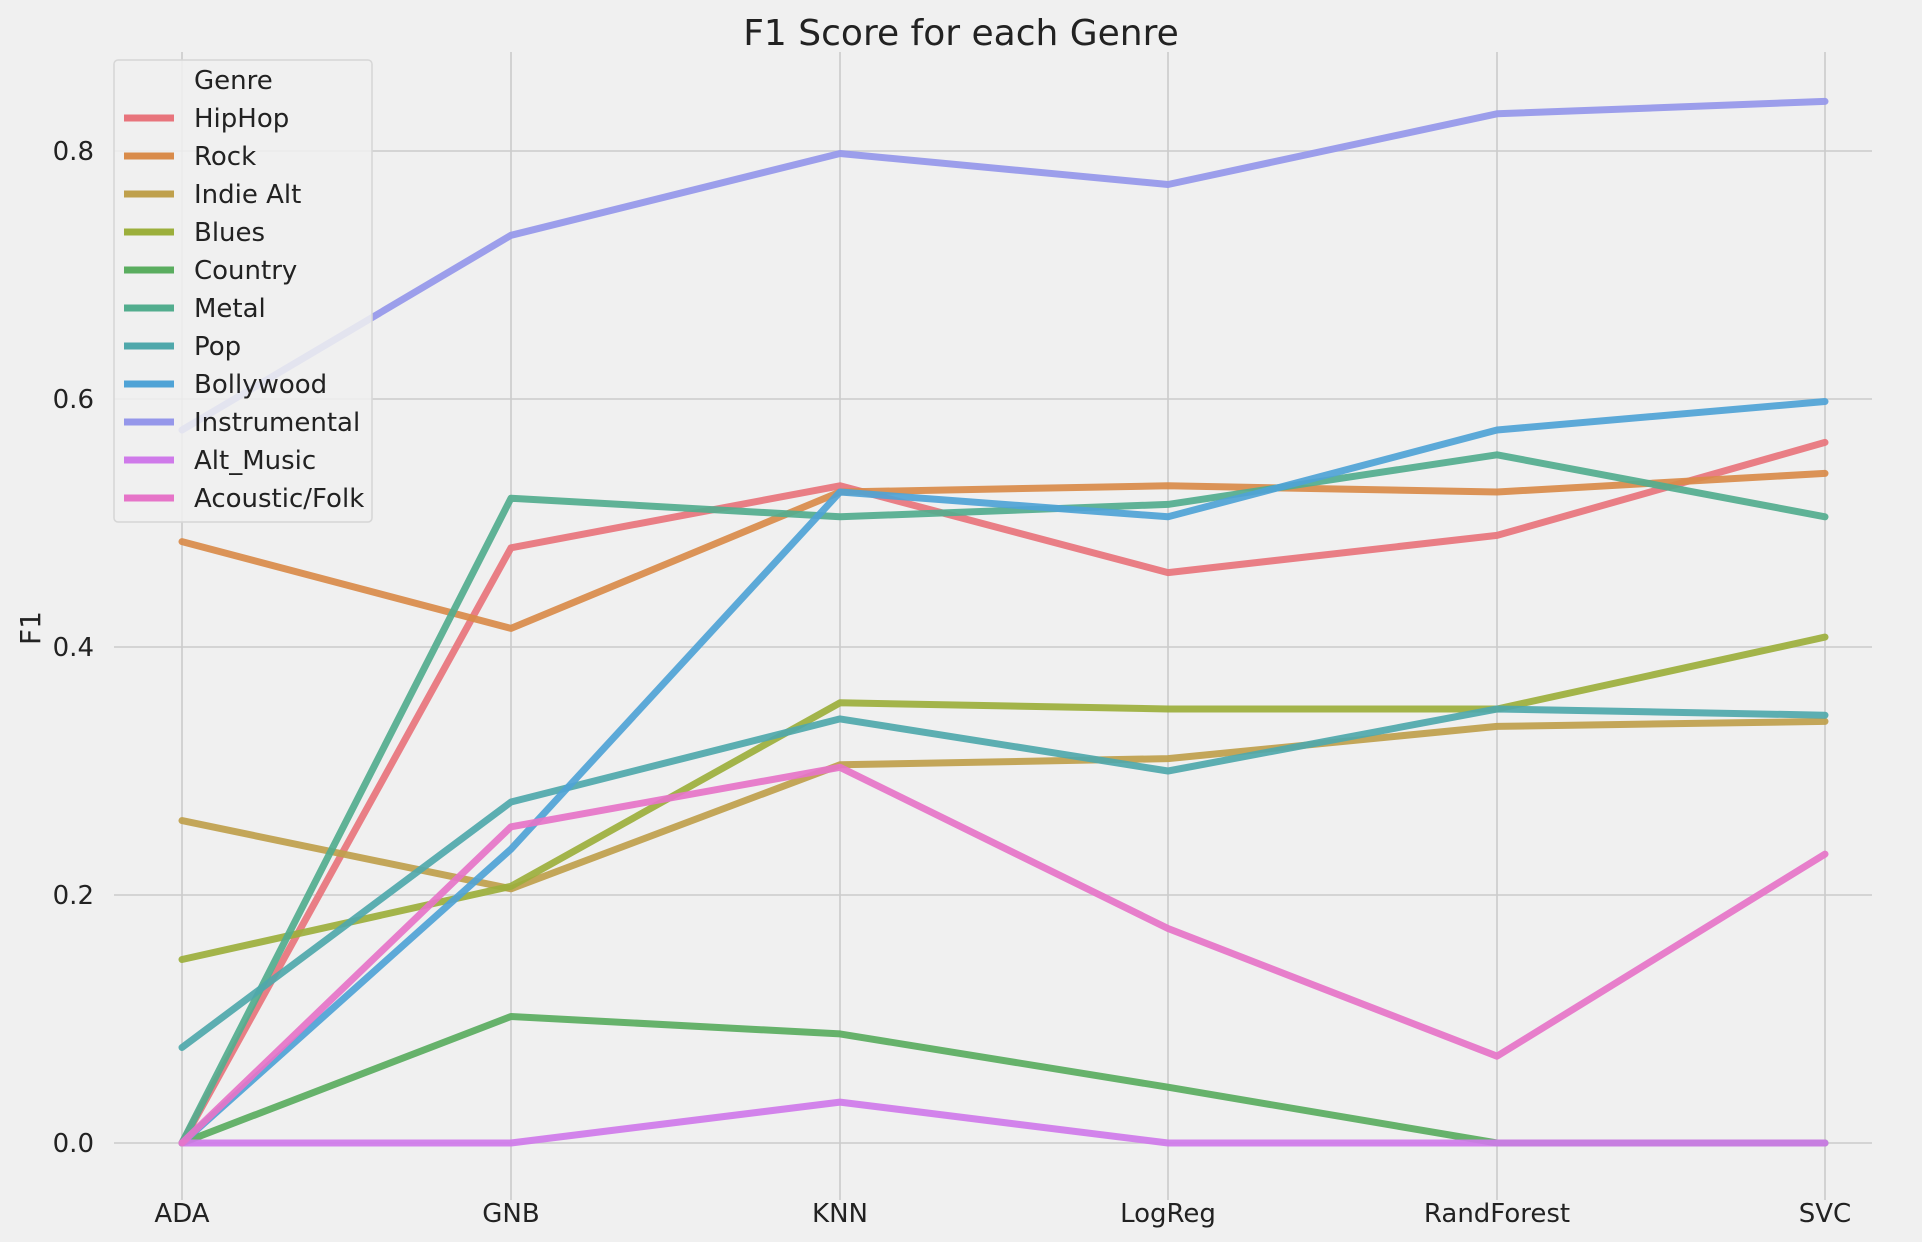 The width and height of the screenshot is (1922, 1242). What do you see at coordinates (73, 1144) in the screenshot?
I see `y-tick-label: 0.0` at bounding box center [73, 1144].